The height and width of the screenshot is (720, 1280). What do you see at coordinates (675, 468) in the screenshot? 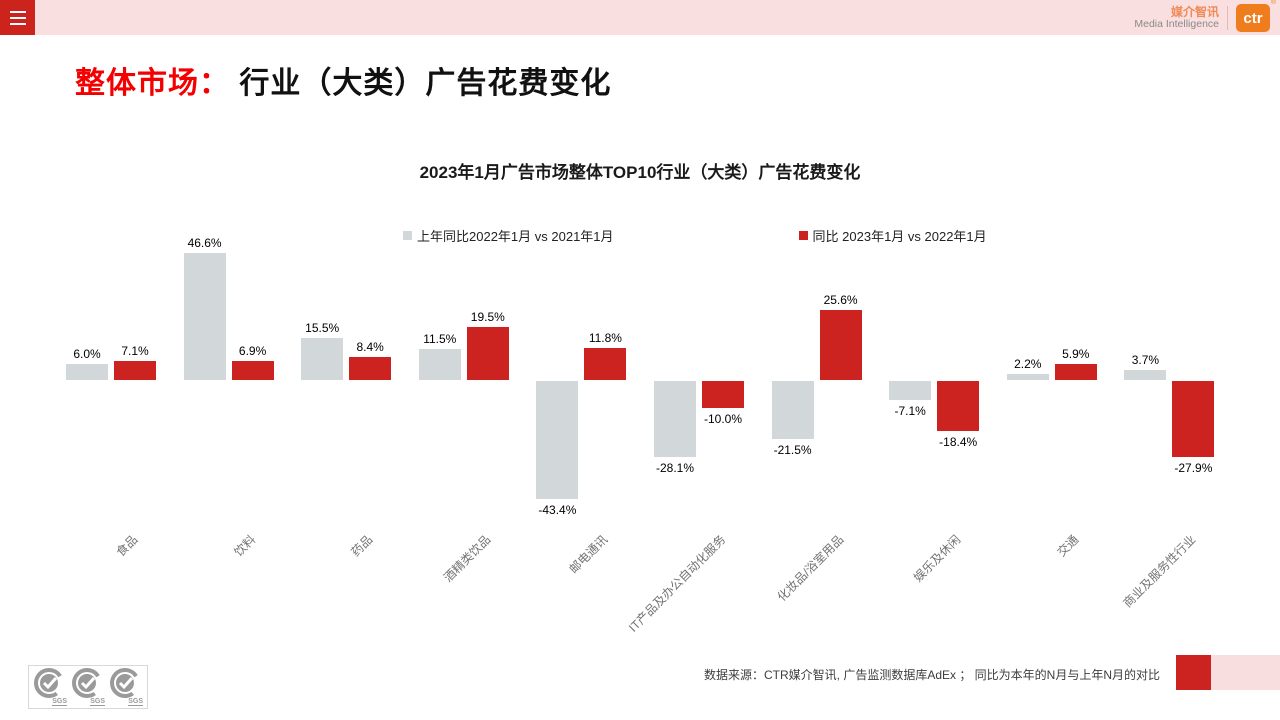
I see `bar-value-label: -28.1%` at bounding box center [675, 468].